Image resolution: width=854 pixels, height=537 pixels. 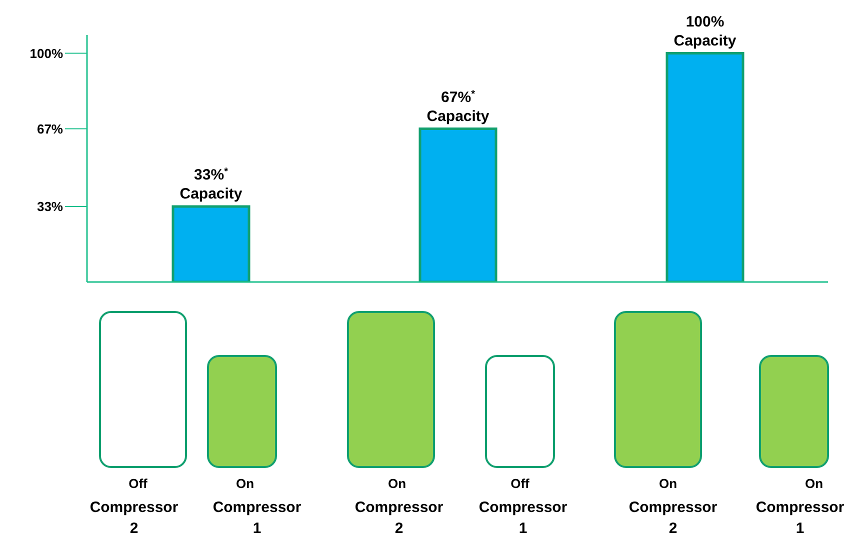 I want to click on y-tick-label: 33%, so click(x=50, y=206).